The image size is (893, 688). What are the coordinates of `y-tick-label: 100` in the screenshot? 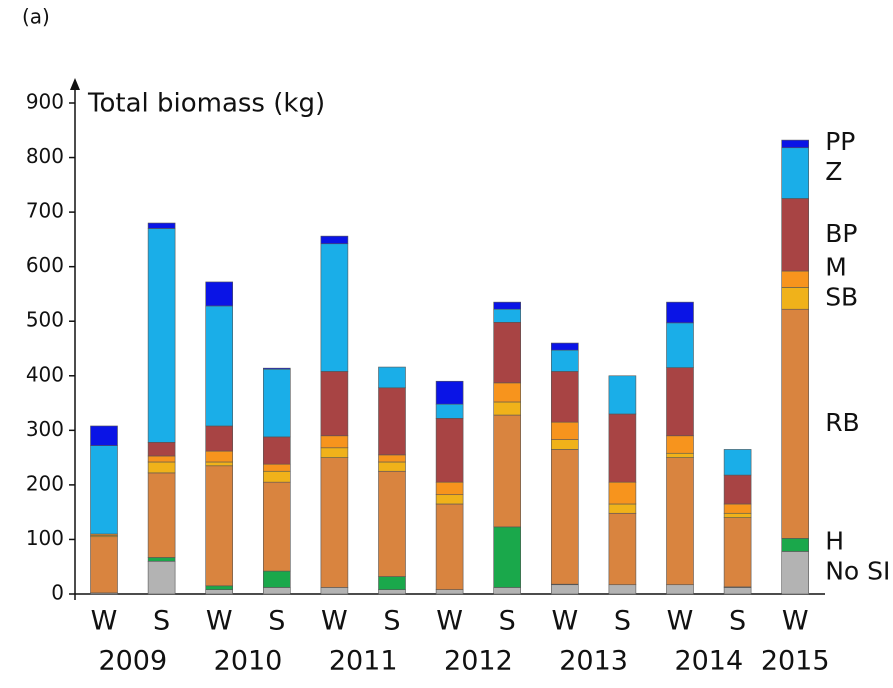 It's located at (45, 538).